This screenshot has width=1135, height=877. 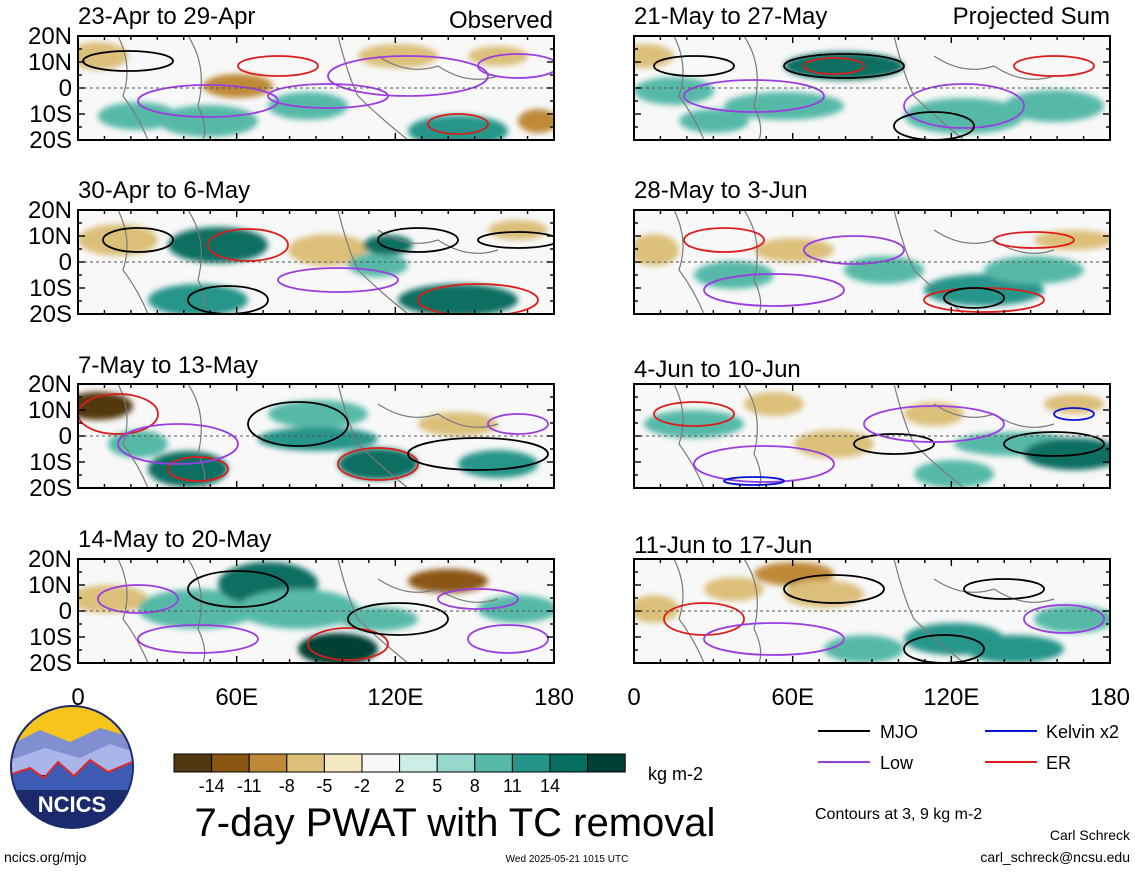 What do you see at coordinates (968, 747) in the screenshot?
I see `legend: MJO Kelvin x2 Low ER` at bounding box center [968, 747].